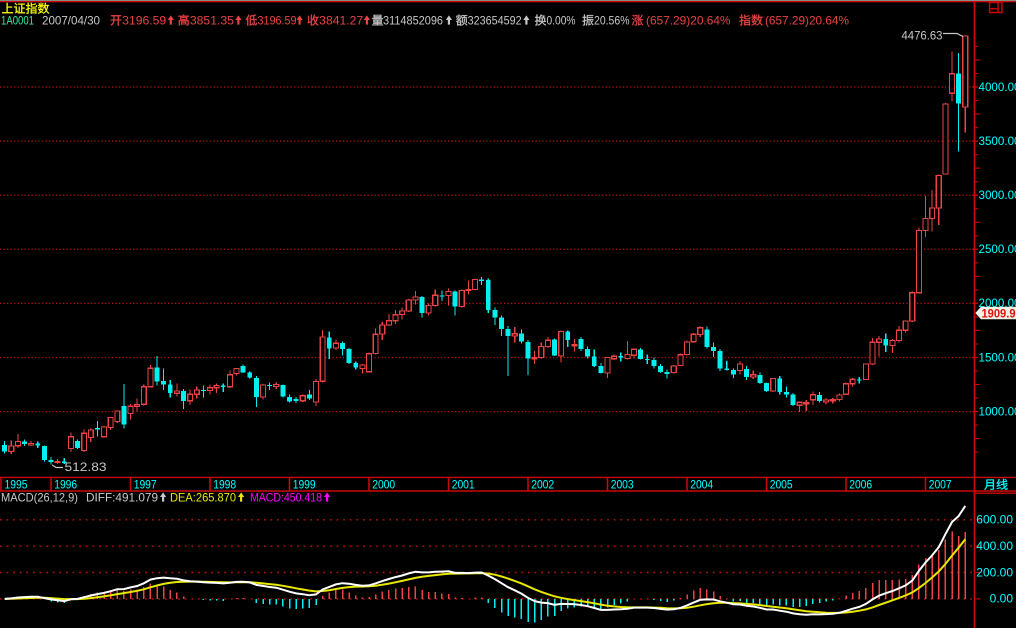 The width and height of the screenshot is (1016, 628). What do you see at coordinates (16, 485) in the screenshot?
I see `svg-text: 1995` at bounding box center [16, 485].